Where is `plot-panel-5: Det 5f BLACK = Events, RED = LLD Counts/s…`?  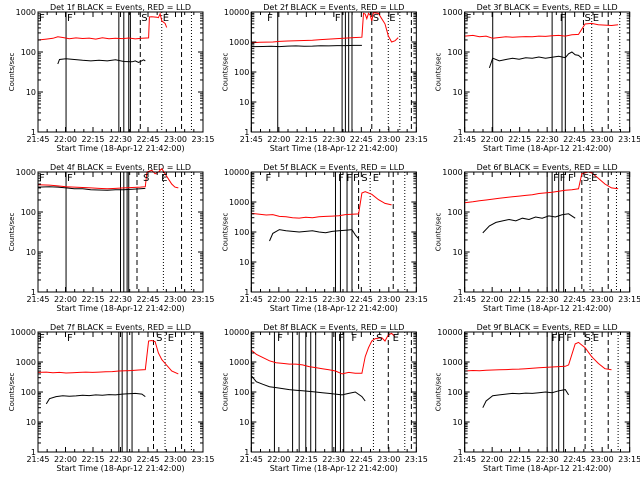 plot-panel-5: Det 5f BLACK = Events, RED = LLD Counts/s… is located at coordinates (324, 238).